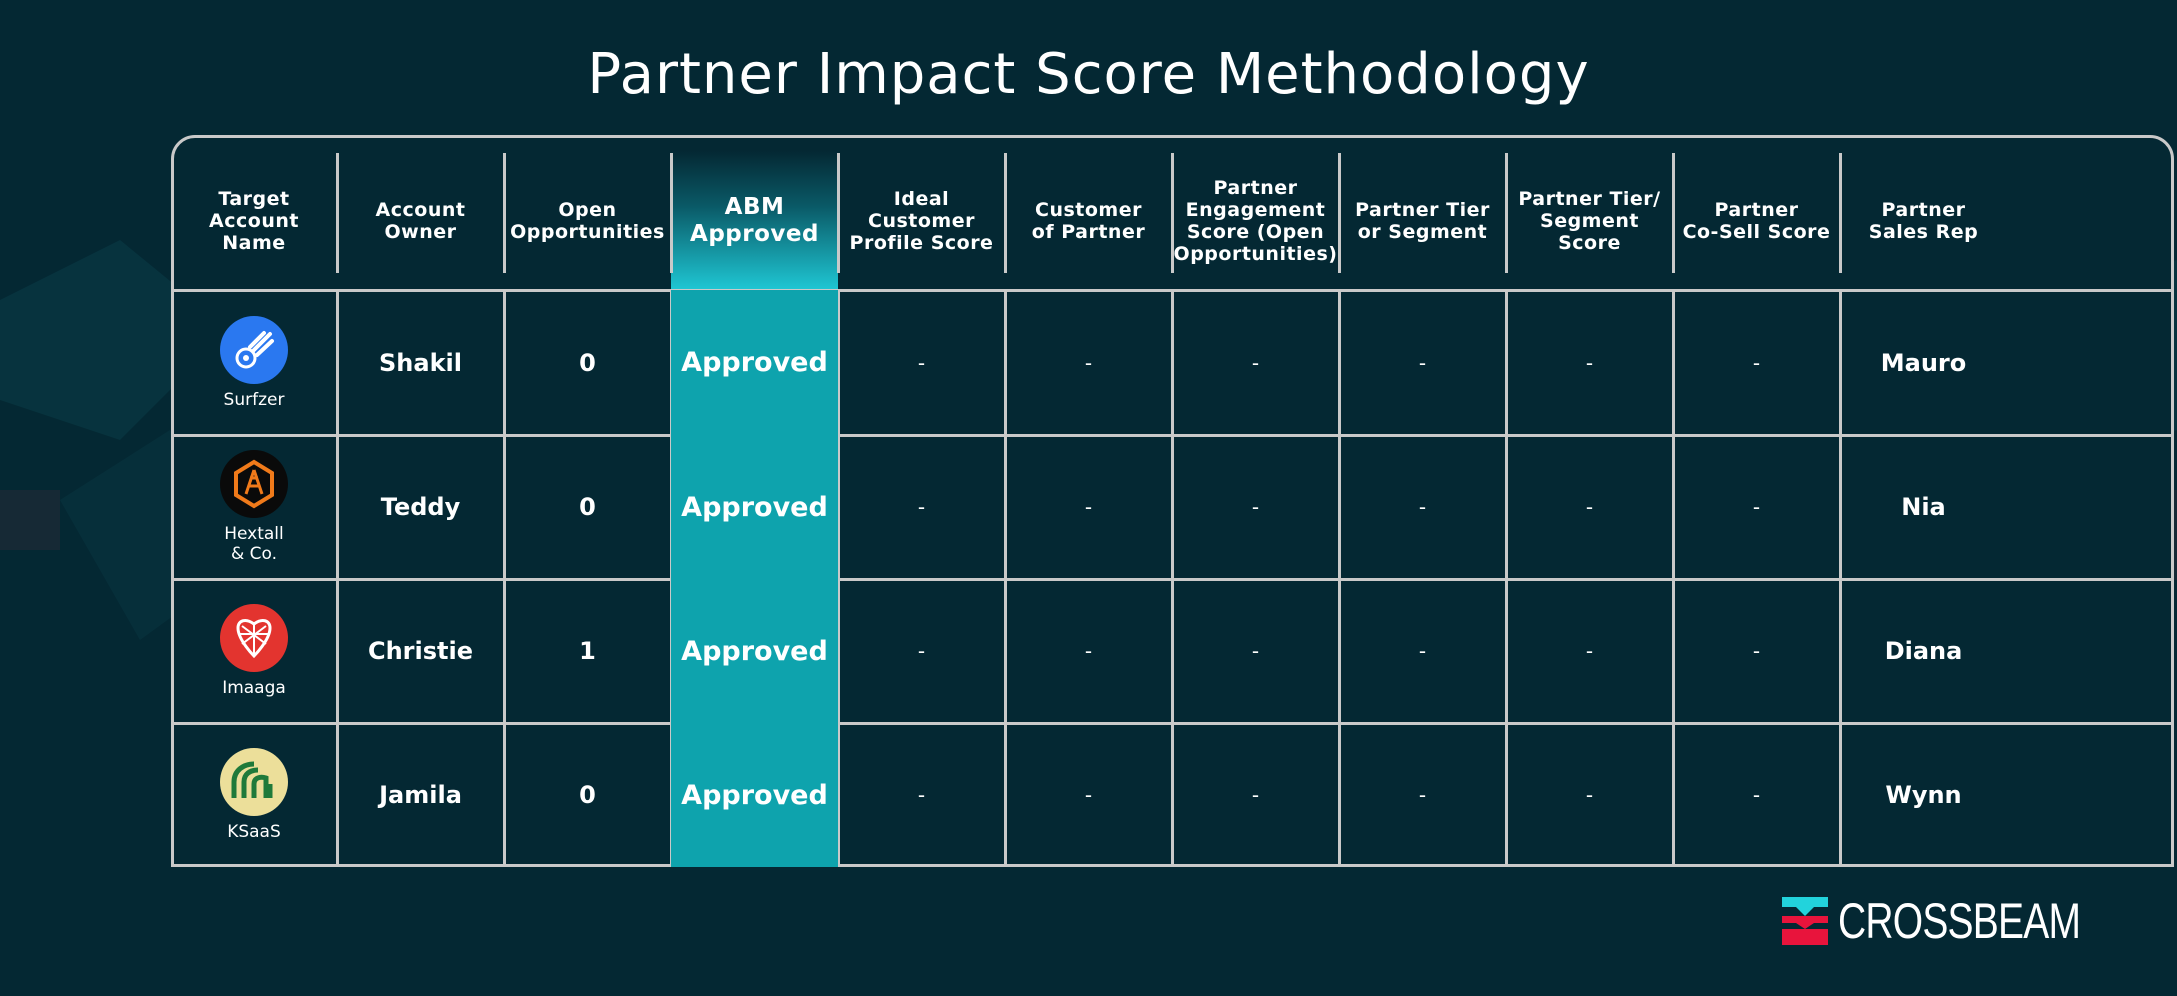  What do you see at coordinates (1756, 220) in the screenshot?
I see `partner-cosell-header: Partner Co-Sell Score` at bounding box center [1756, 220].